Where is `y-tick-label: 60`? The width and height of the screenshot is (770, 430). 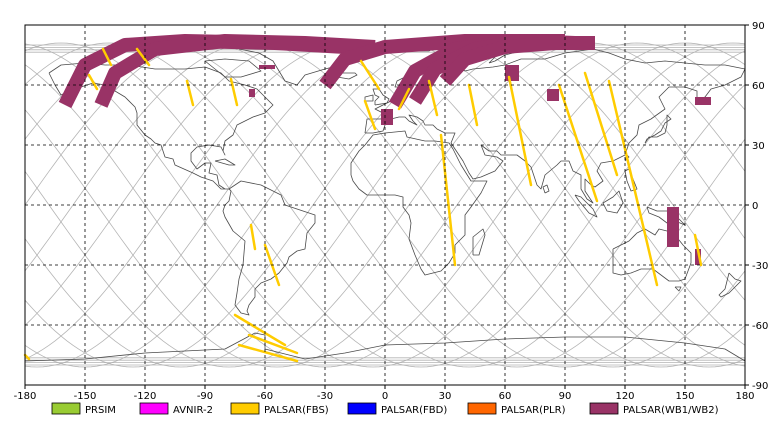
y-tick-label: 60 is located at coordinates (758, 86).